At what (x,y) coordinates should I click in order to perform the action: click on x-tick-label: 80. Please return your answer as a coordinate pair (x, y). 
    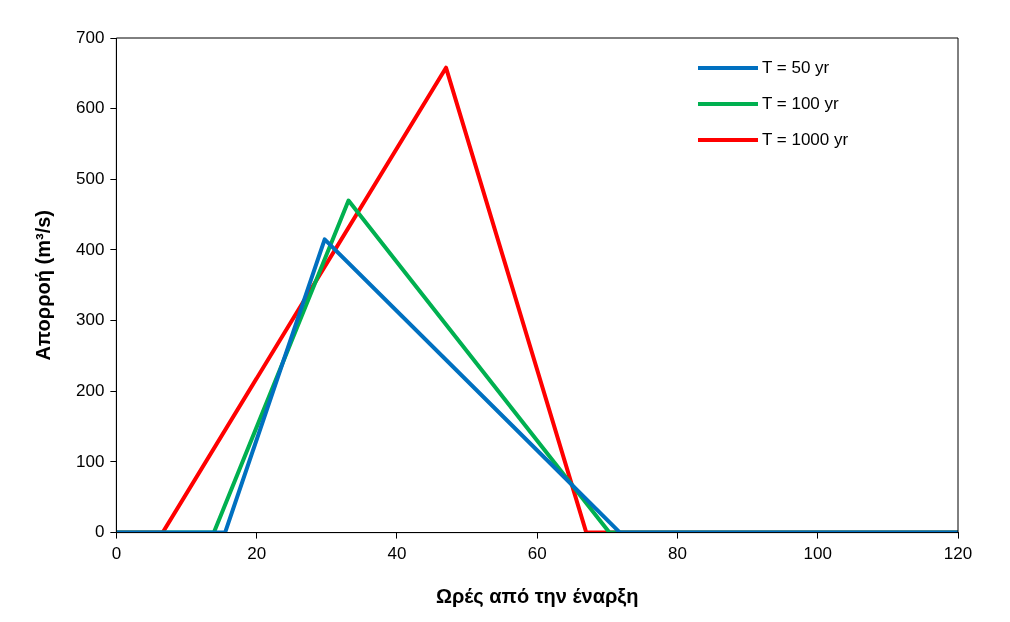
    Looking at the image, I should click on (677, 554).